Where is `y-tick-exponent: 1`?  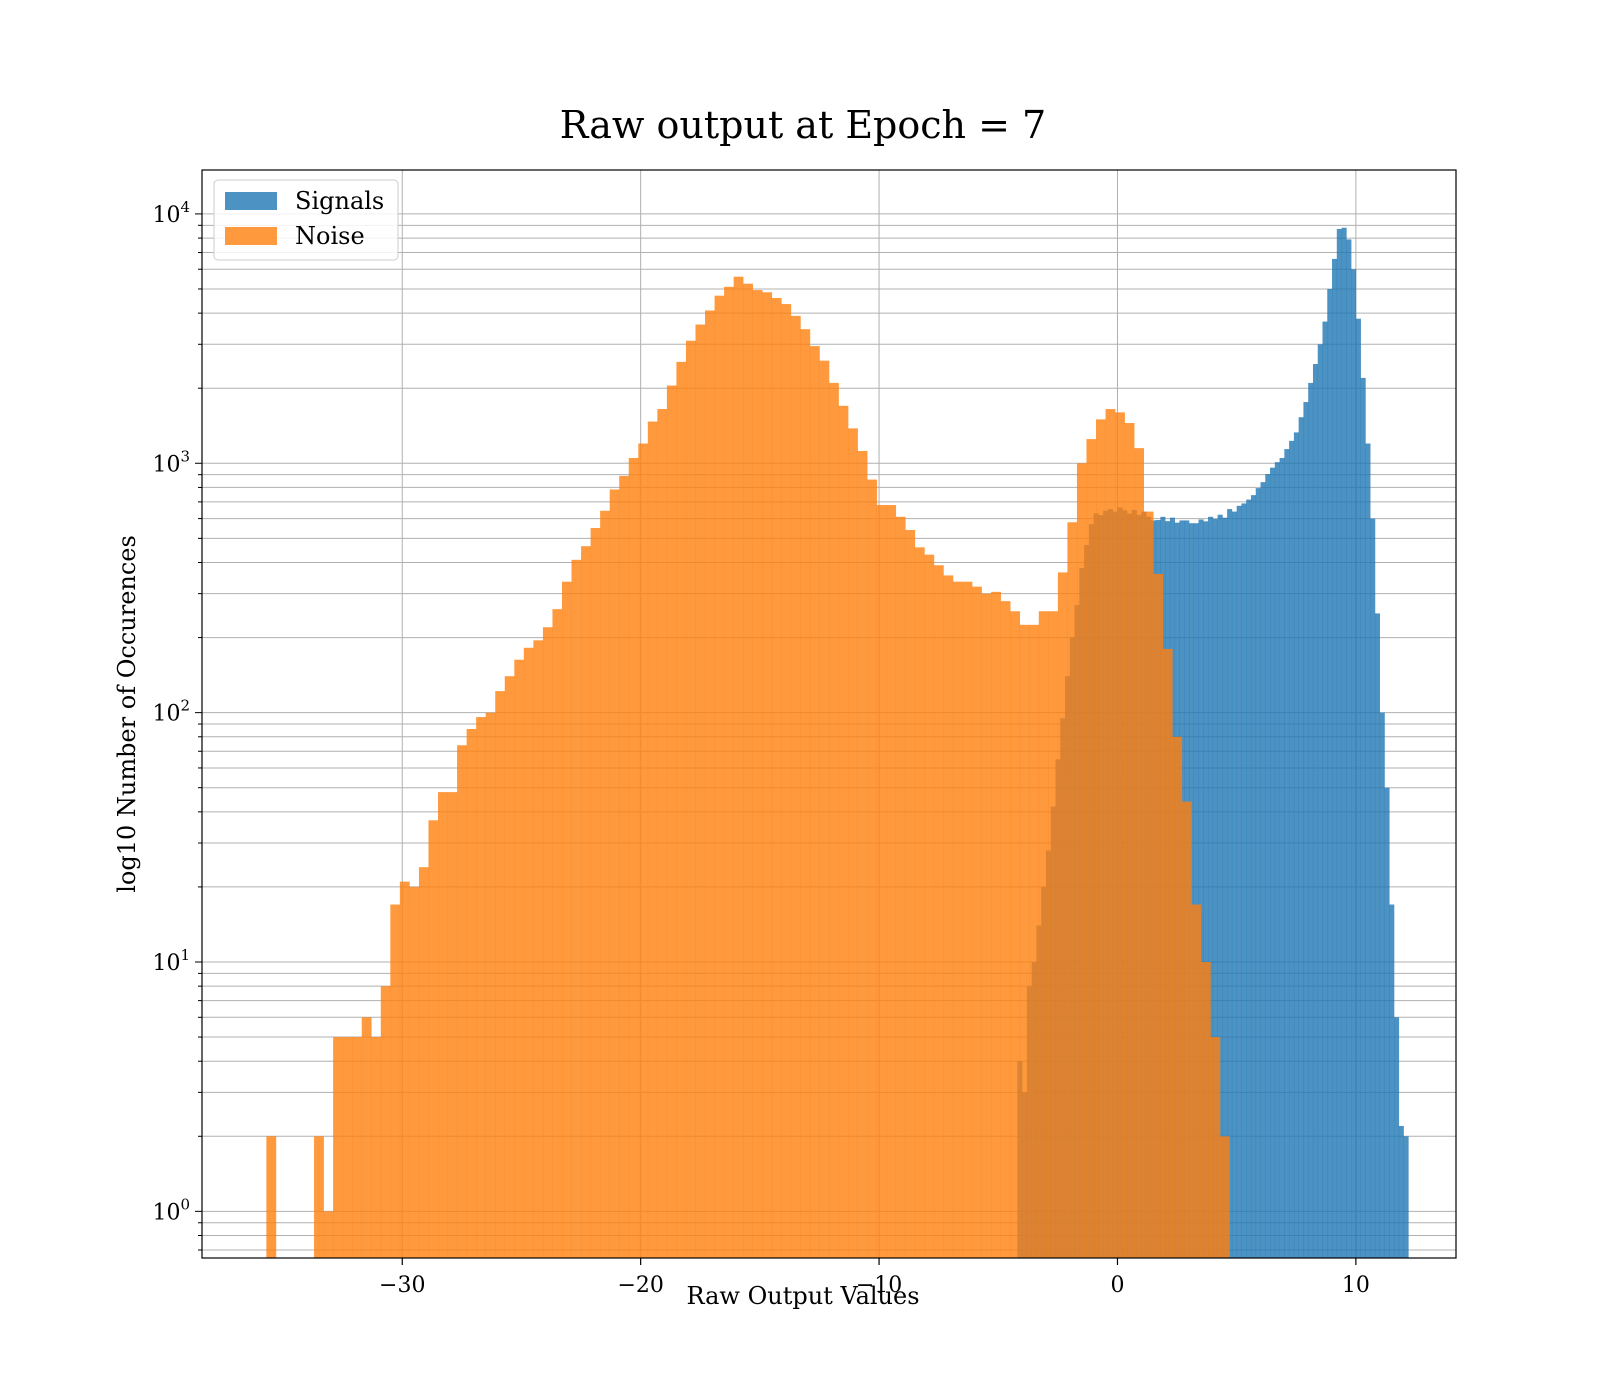 y-tick-exponent: 1 is located at coordinates (185, 955).